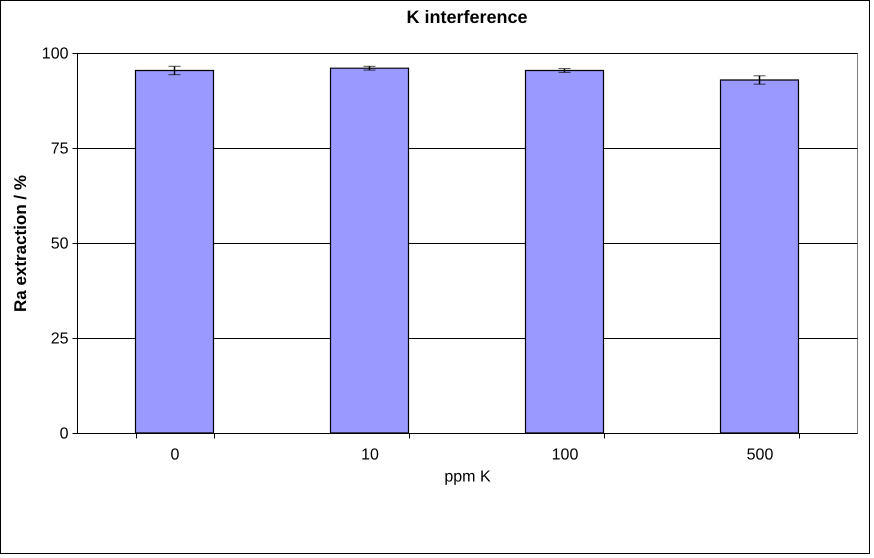 The height and width of the screenshot is (558, 874). What do you see at coordinates (20, 243) in the screenshot?
I see `y-axis-title: Ra extraction / %` at bounding box center [20, 243].